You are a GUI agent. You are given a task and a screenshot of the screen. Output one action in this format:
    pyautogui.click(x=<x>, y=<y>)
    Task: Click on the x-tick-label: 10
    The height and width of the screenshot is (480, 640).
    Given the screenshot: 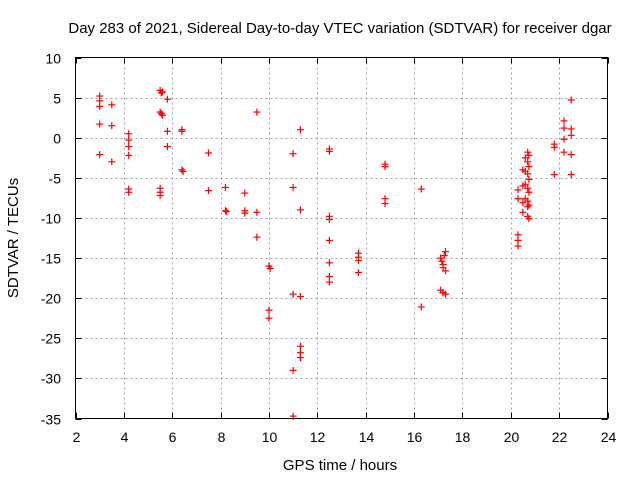 What is the action you would take?
    pyautogui.click(x=270, y=437)
    